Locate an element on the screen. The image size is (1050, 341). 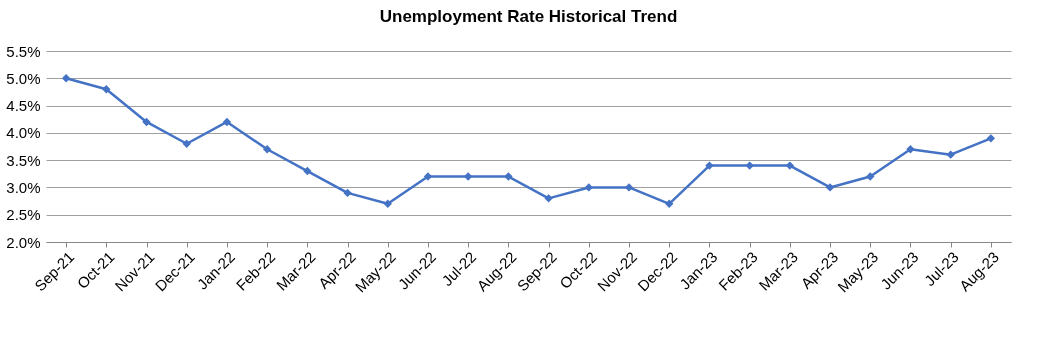
y-tick-label: 5.0% is located at coordinates (23, 78).